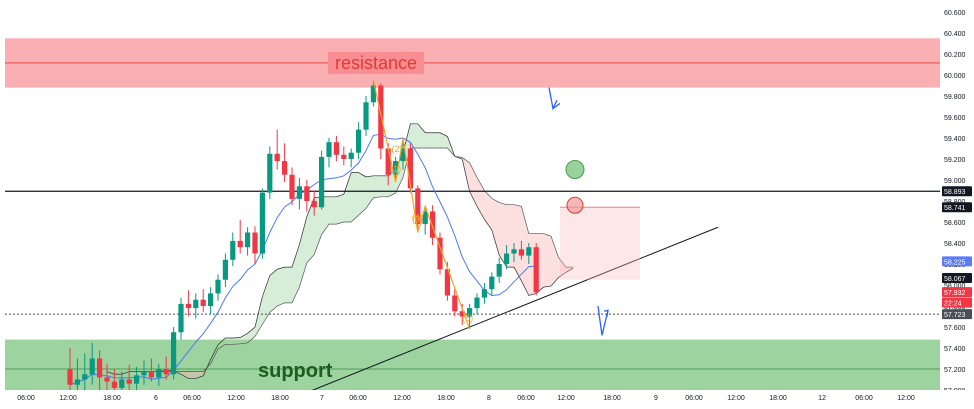 This screenshot has width=974, height=409. What do you see at coordinates (955, 370) in the screenshot?
I see `price-tick-label: 57.200` at bounding box center [955, 370].